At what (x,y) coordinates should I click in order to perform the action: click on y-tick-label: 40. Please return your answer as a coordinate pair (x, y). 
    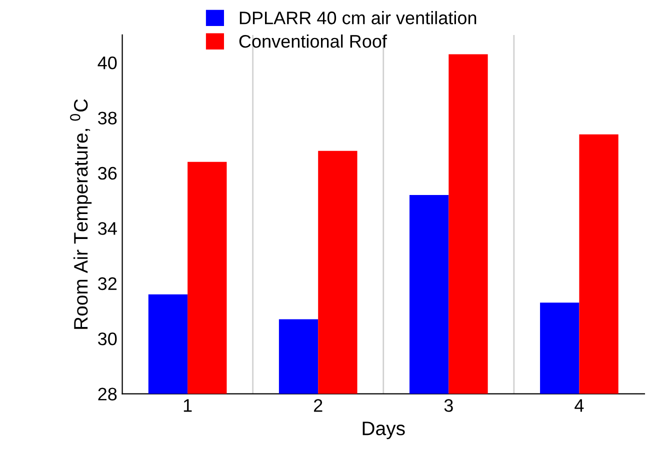
    Looking at the image, I should click on (107, 63).